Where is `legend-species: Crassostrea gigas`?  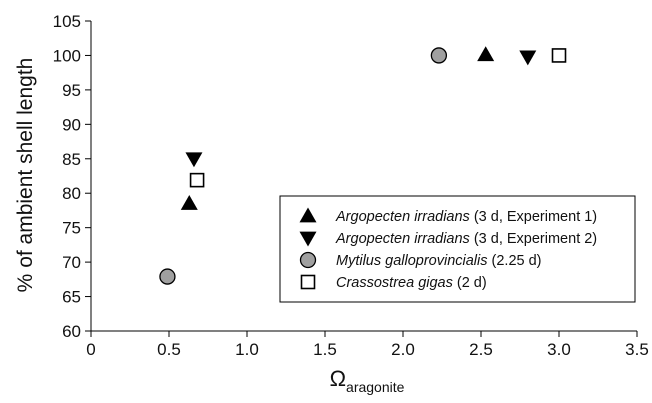
legend-species: Crassostrea gigas is located at coordinates (394, 283).